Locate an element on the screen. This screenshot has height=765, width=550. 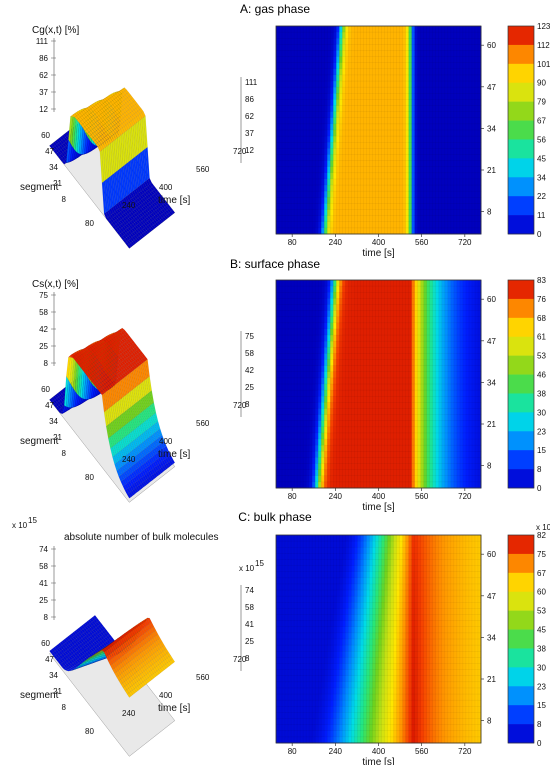
colorbar-tick-label: 34 is located at coordinates (541, 177).